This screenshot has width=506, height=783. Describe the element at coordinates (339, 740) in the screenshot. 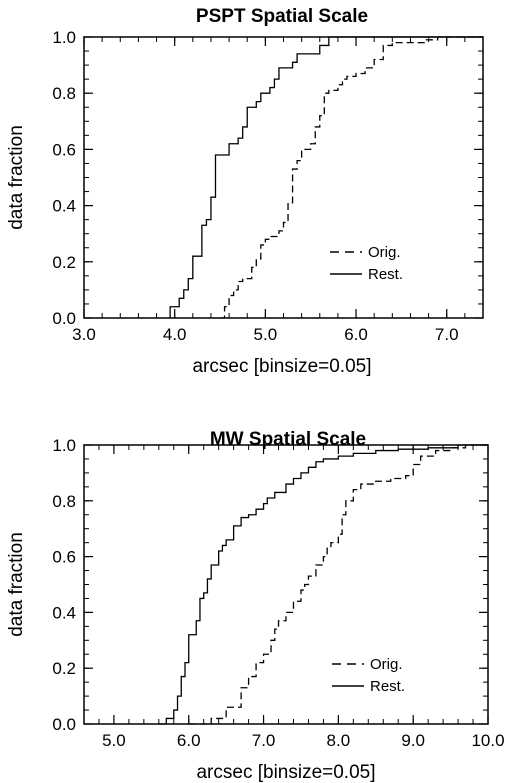

I see `x-tick-label: 8.0` at that location.